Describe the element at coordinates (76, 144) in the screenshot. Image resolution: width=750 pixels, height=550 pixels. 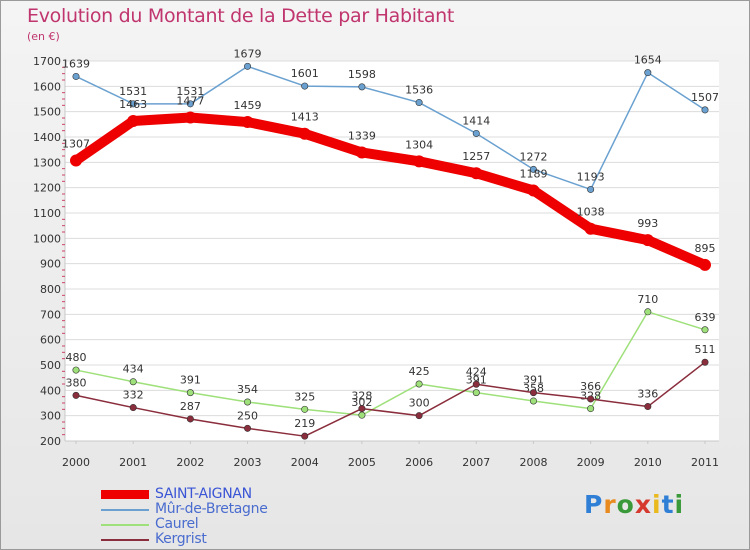
I see `data-label: 1307` at that location.